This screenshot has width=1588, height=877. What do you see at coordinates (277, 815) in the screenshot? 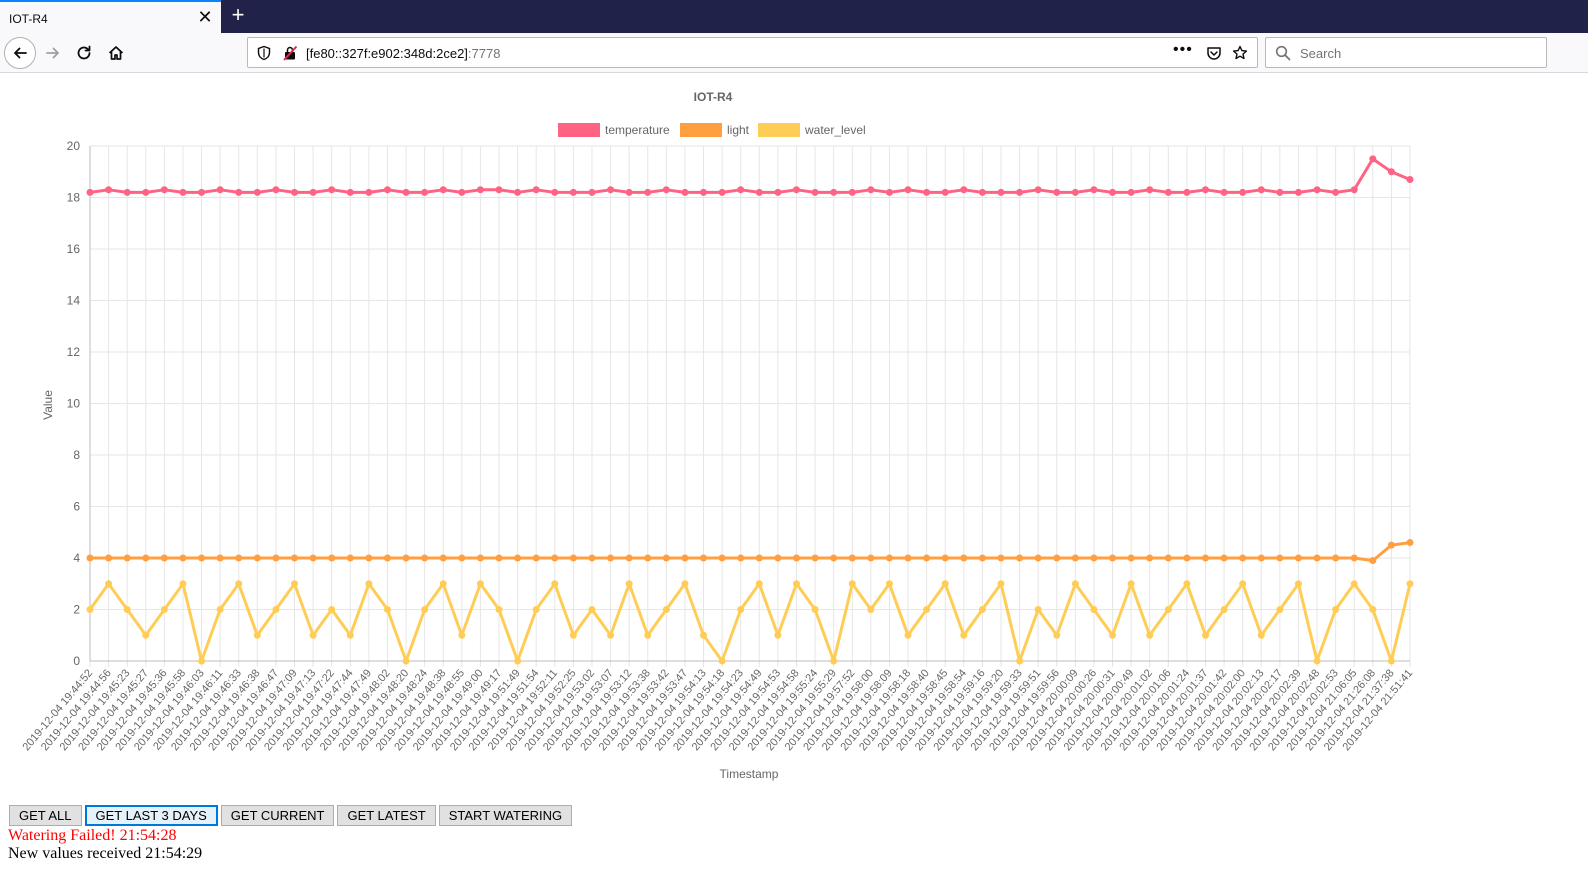
I see `get-current-button: GET CURRENT` at bounding box center [277, 815].